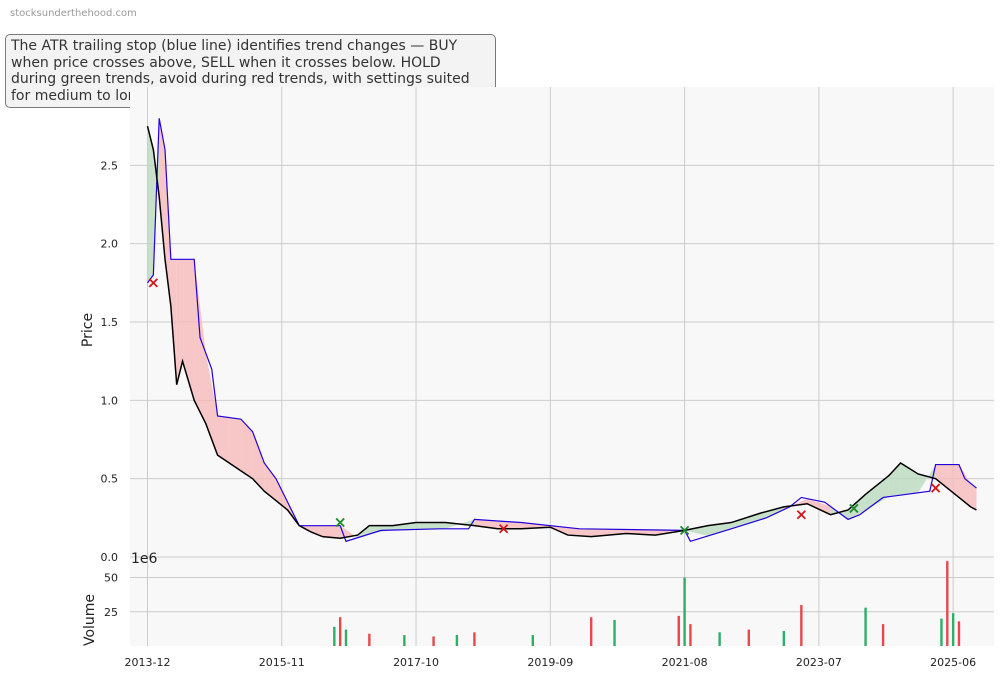 This screenshot has height=678, width=1004. What do you see at coordinates (88, 330) in the screenshot?
I see `price-axis-label: Price` at bounding box center [88, 330].